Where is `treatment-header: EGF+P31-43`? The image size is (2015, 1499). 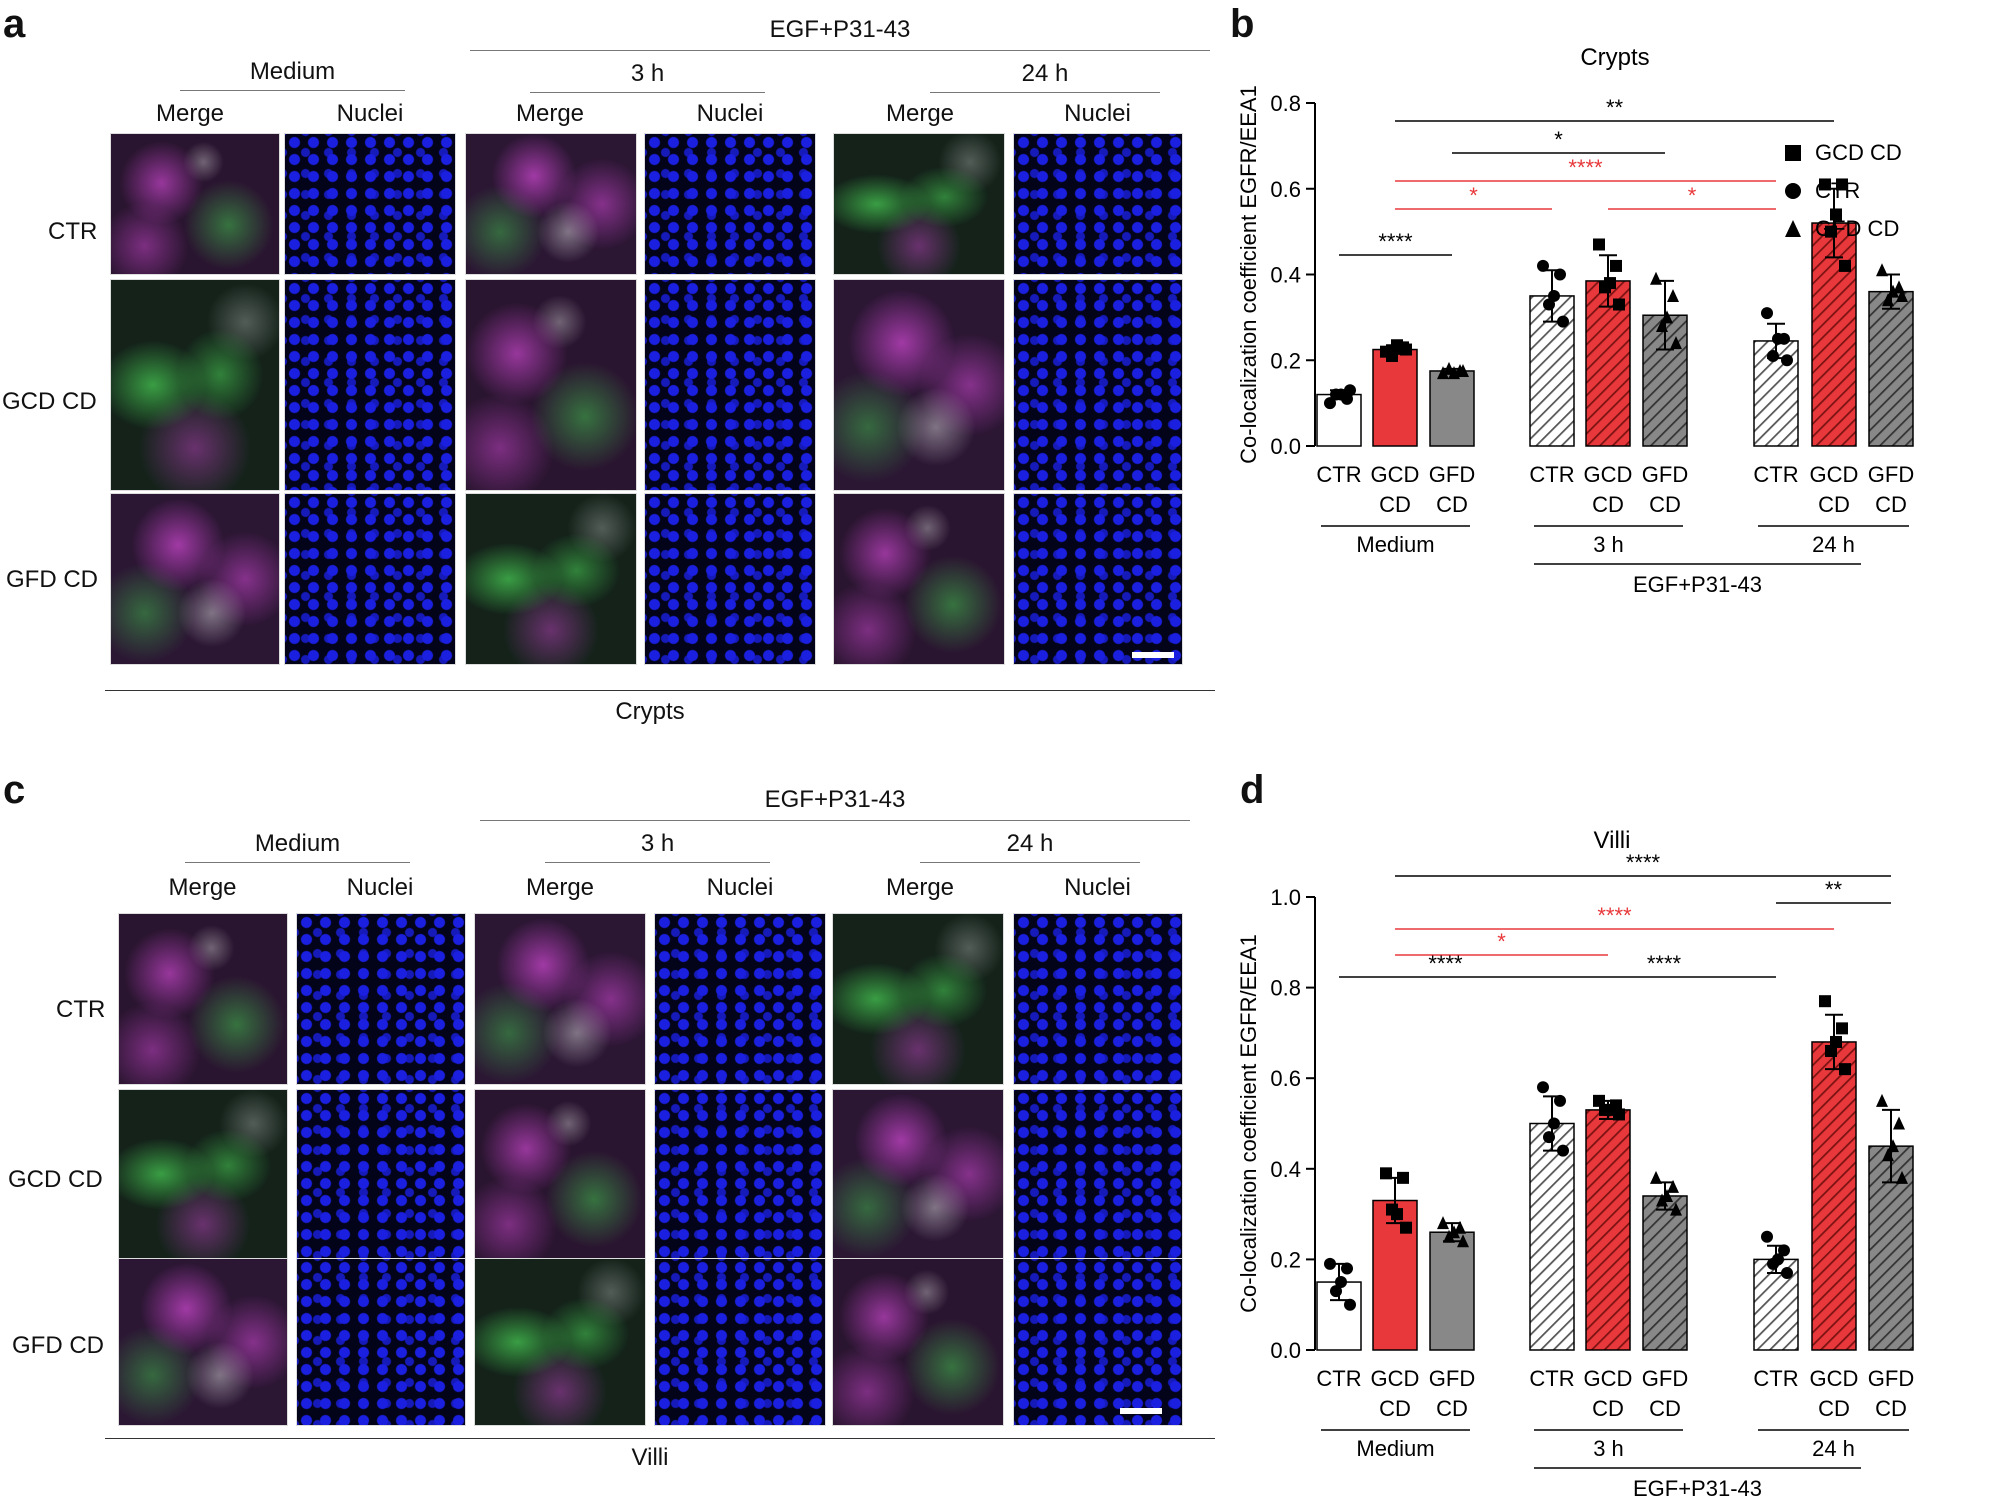
treatment-header: EGF+P31-43 is located at coordinates (835, 799).